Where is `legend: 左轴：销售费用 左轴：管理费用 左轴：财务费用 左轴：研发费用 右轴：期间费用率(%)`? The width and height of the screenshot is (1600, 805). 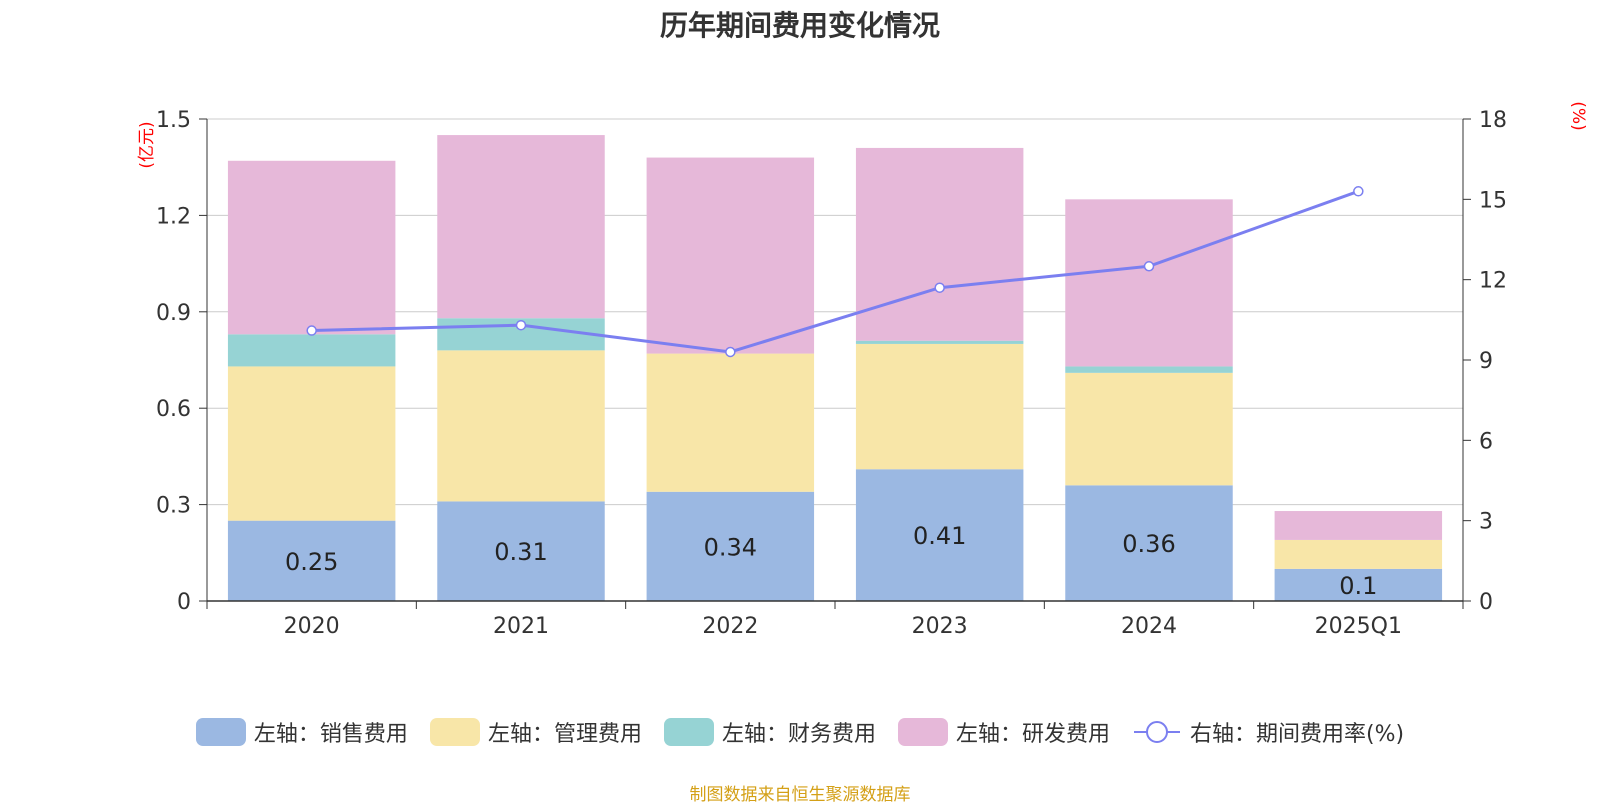
legend: 左轴：销售费用 左轴：管理费用 左轴：财务费用 左轴：研发费用 右轴：期间费用率(%) is located at coordinates (800, 732).